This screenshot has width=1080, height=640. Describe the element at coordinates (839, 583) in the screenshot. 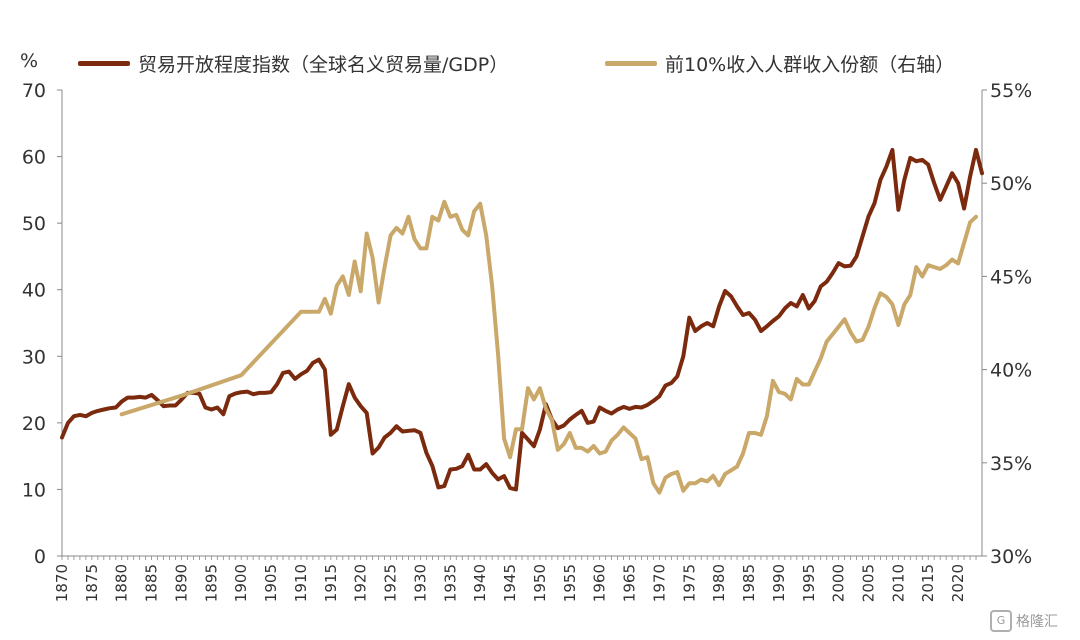

I see `x-axis-tick-label: 2000` at that location.